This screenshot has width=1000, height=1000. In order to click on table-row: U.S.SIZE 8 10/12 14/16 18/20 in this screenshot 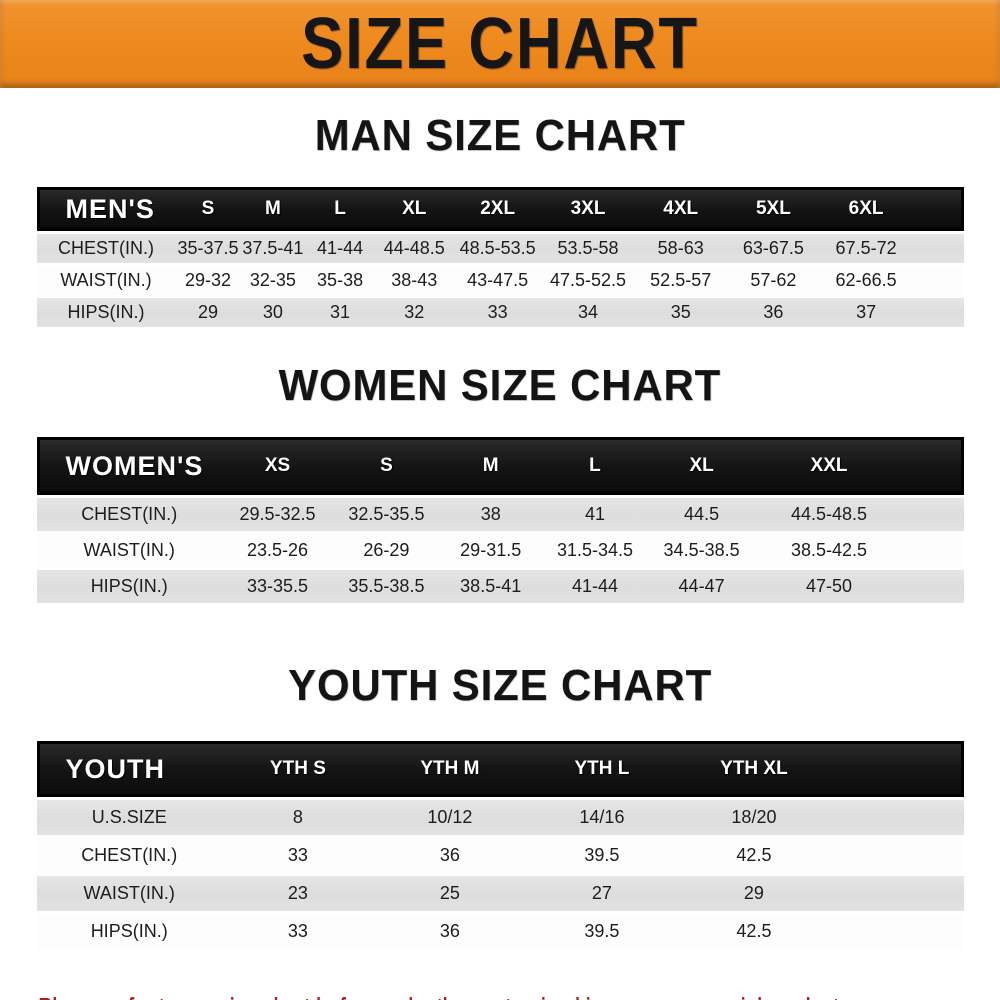, I will do `click(500, 817)`.